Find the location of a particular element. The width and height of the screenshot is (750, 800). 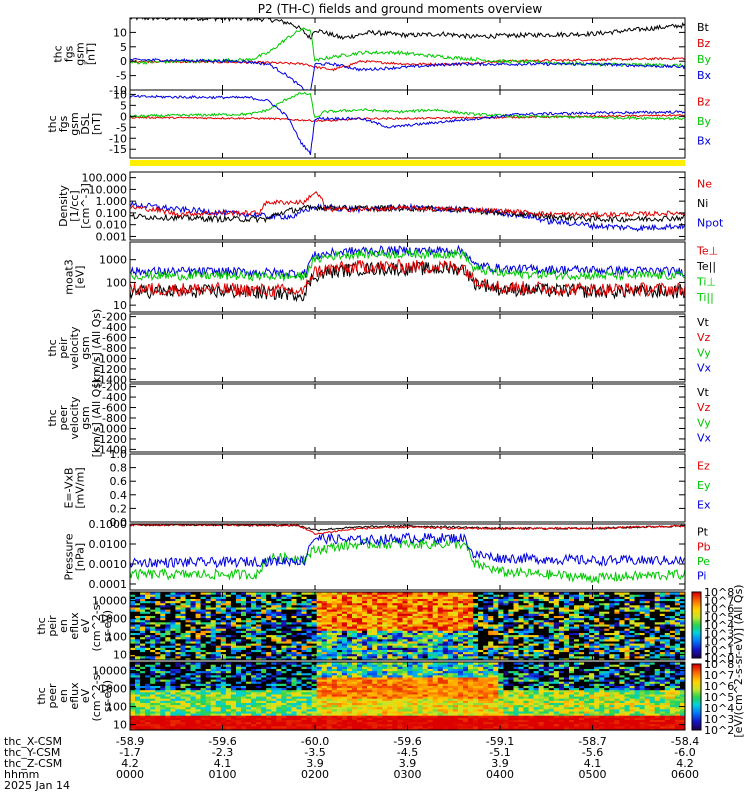

y-axis-label: Pressure is located at coordinates (69, 556).